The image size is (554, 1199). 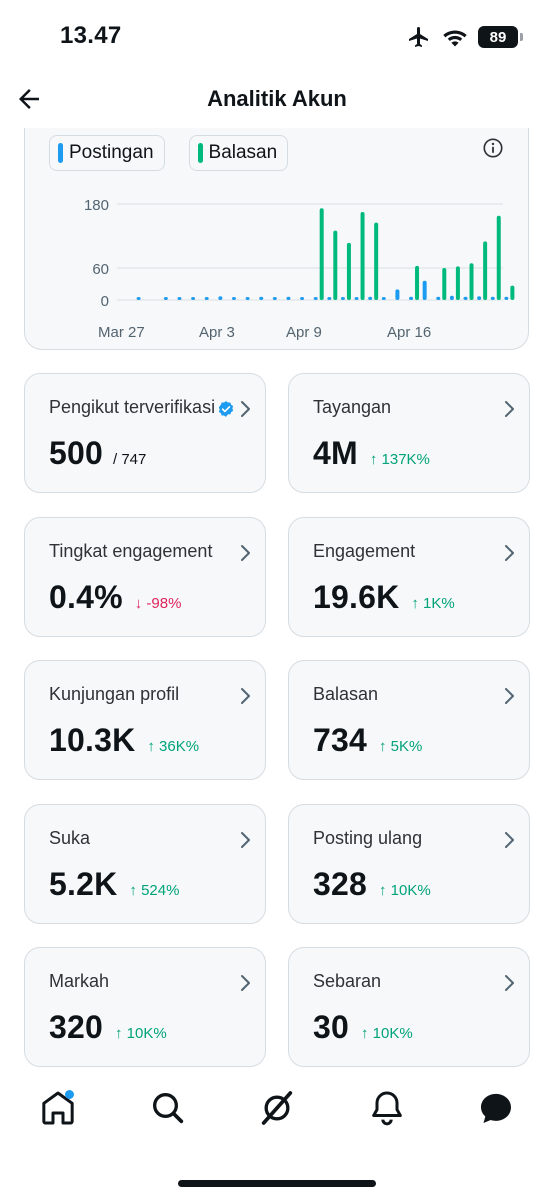 I want to click on metric-label: Markah, so click(x=79, y=981).